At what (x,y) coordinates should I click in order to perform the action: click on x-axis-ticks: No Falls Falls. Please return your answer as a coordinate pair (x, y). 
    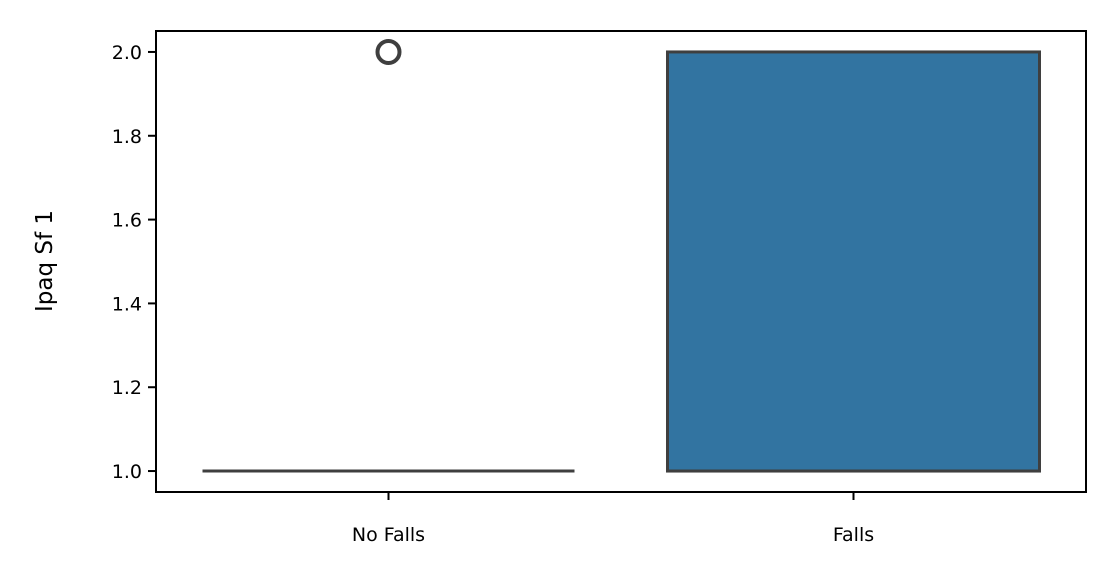
    Looking at the image, I should click on (613, 519).